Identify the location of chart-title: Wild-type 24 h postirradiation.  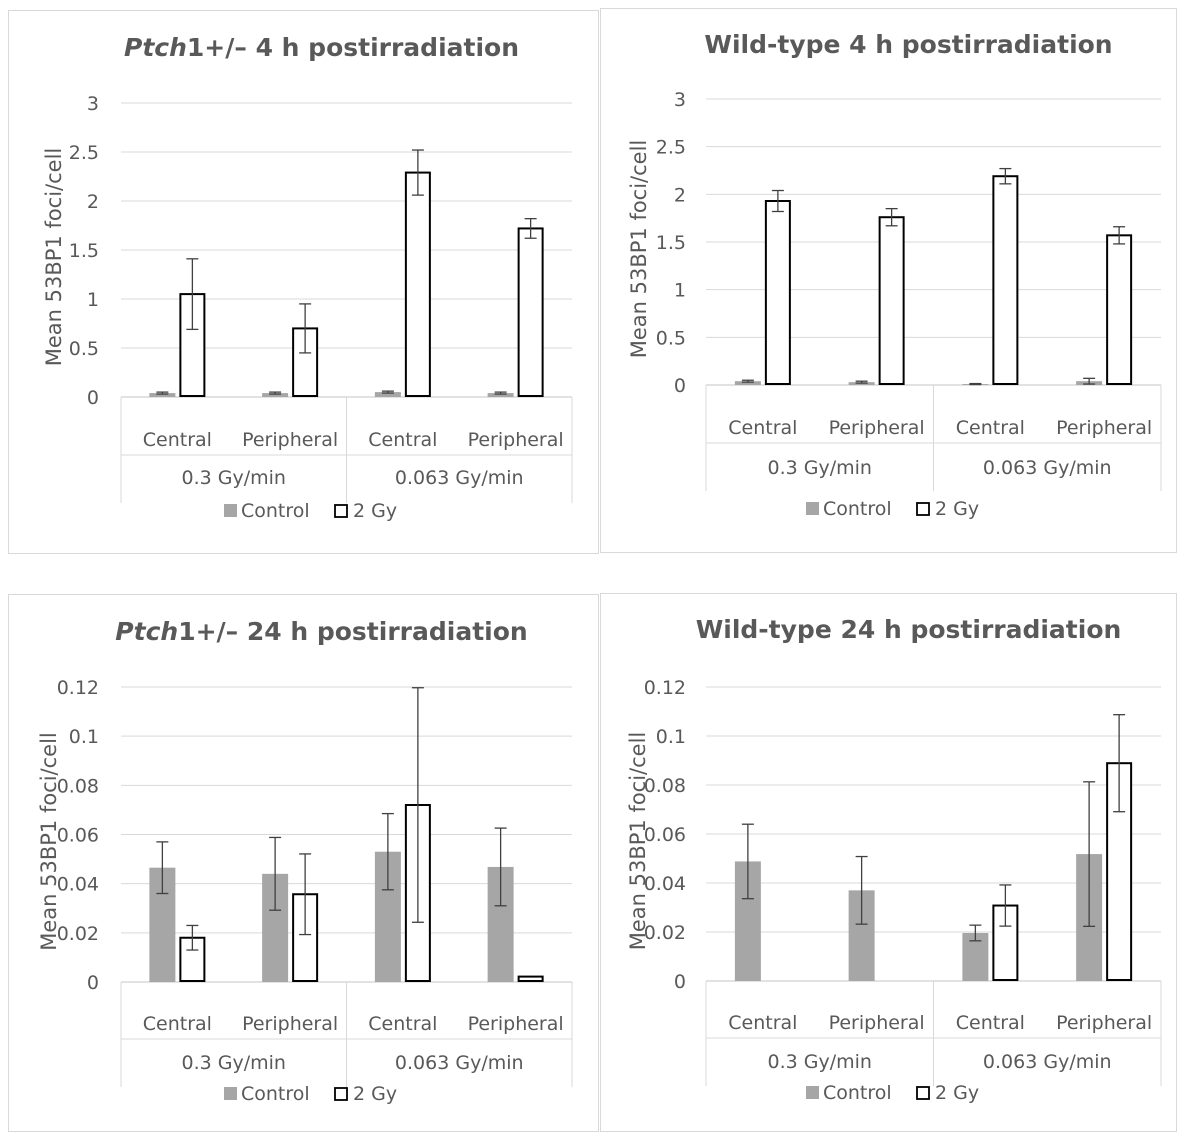
(909, 629).